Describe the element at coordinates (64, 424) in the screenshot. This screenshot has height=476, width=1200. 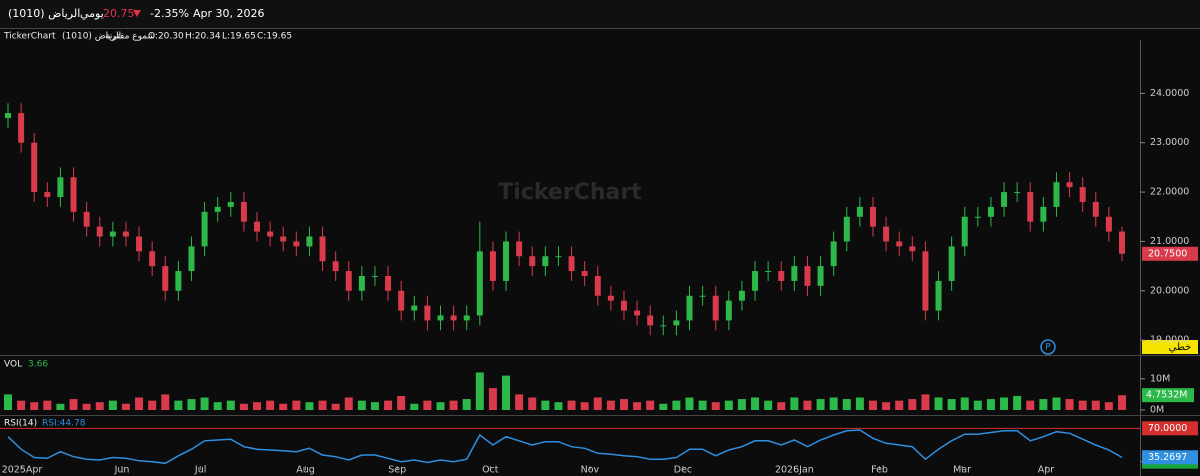
I see `panel-value: RSI:44.78` at that location.